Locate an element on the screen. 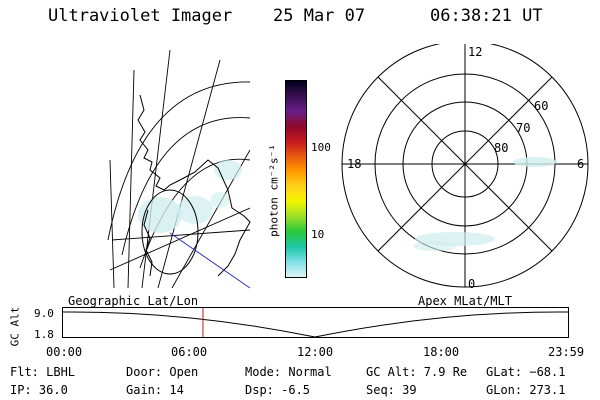 This screenshot has height=400, width=600. lat-label-70: 70 is located at coordinates (523, 128).